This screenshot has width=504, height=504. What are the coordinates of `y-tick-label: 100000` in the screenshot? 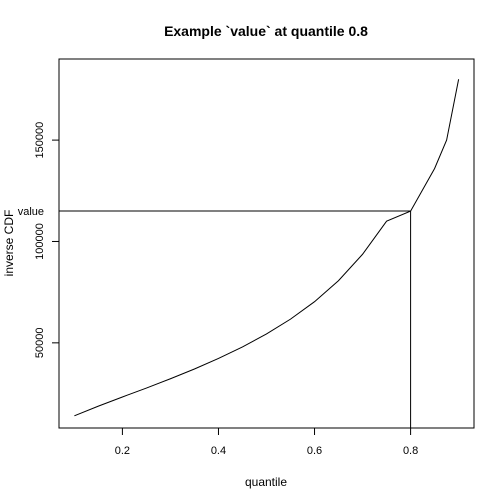 It's located at (40, 241).